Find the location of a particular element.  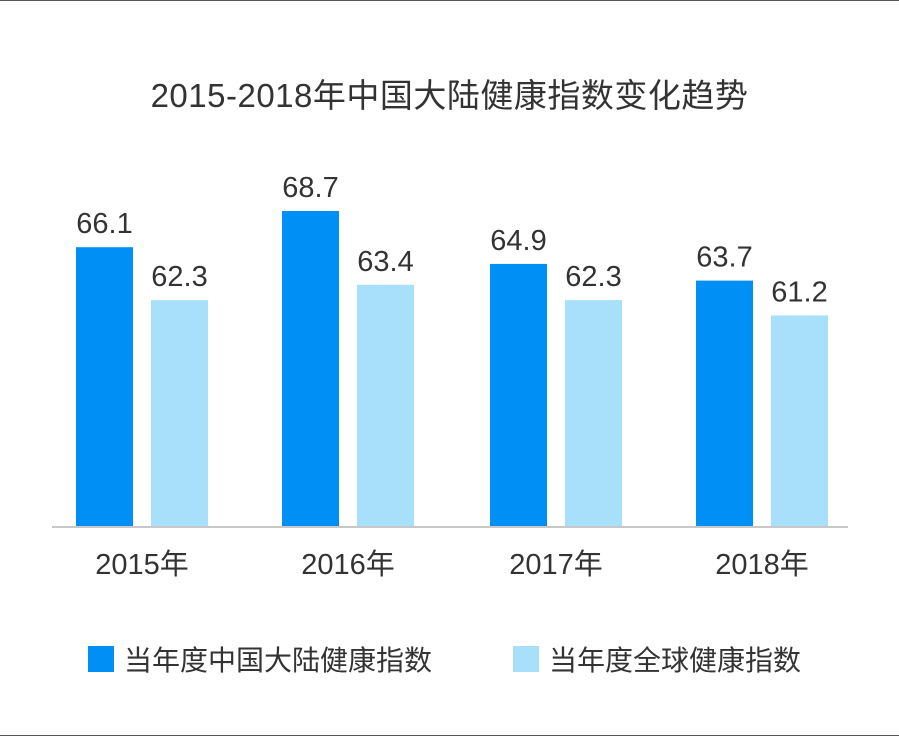

legend-swatch-china is located at coordinates (101, 659).